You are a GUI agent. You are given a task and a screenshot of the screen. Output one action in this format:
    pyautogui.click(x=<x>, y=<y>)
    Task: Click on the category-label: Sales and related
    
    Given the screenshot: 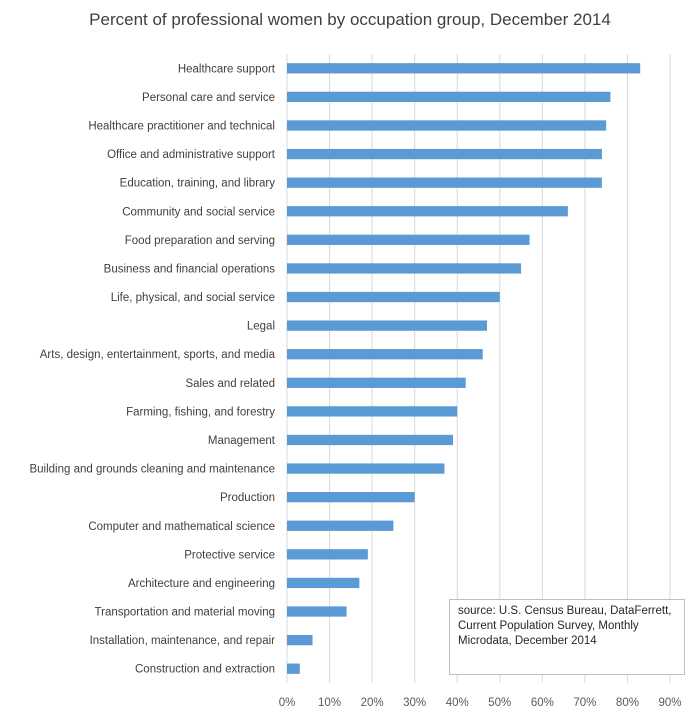 What is the action you would take?
    pyautogui.click(x=230, y=384)
    